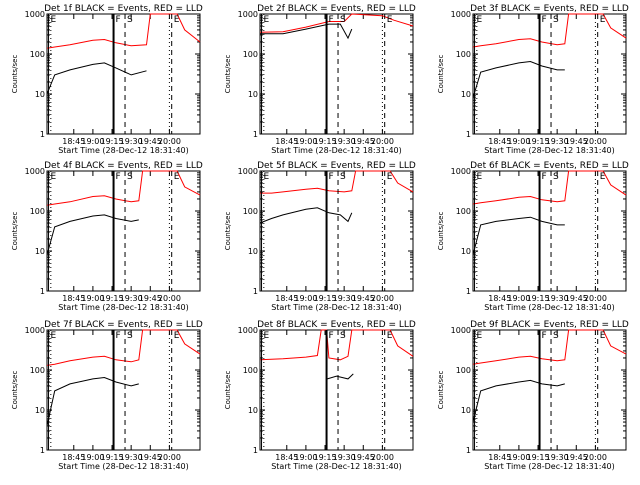 This screenshot has height=485, width=640. I want to click on panel-title: Det 3f BLACK = Events, RED = LLD, so click(549, 9).